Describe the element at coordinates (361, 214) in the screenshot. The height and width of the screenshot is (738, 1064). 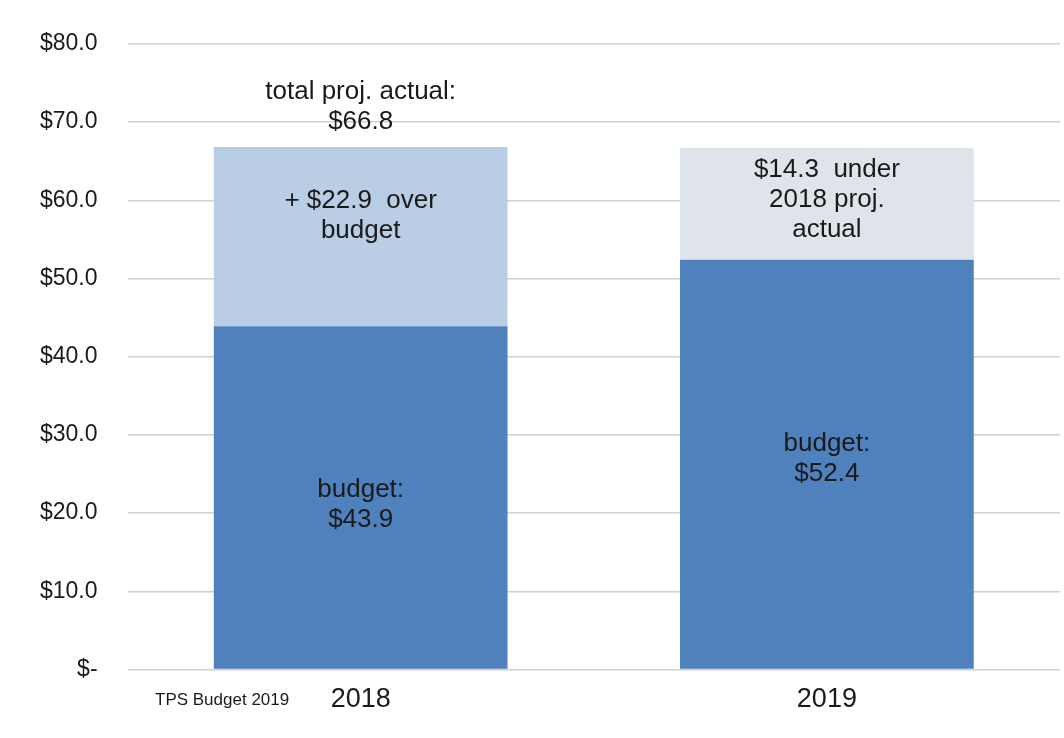
I see `annotation: + $22.9 over budget` at that location.